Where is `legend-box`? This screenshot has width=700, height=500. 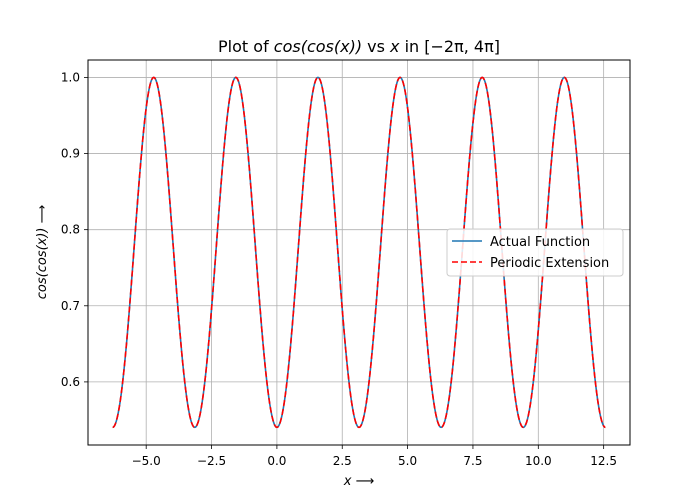 legend-box is located at coordinates (535, 252).